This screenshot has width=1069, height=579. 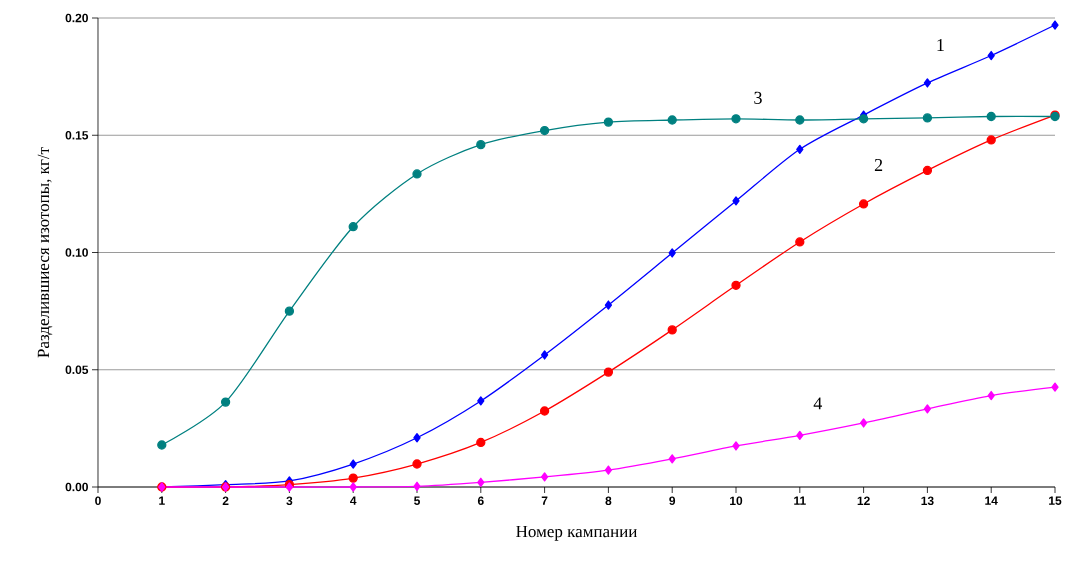 What do you see at coordinates (608, 501) in the screenshot?
I see `x-tick-label: 8` at bounding box center [608, 501].